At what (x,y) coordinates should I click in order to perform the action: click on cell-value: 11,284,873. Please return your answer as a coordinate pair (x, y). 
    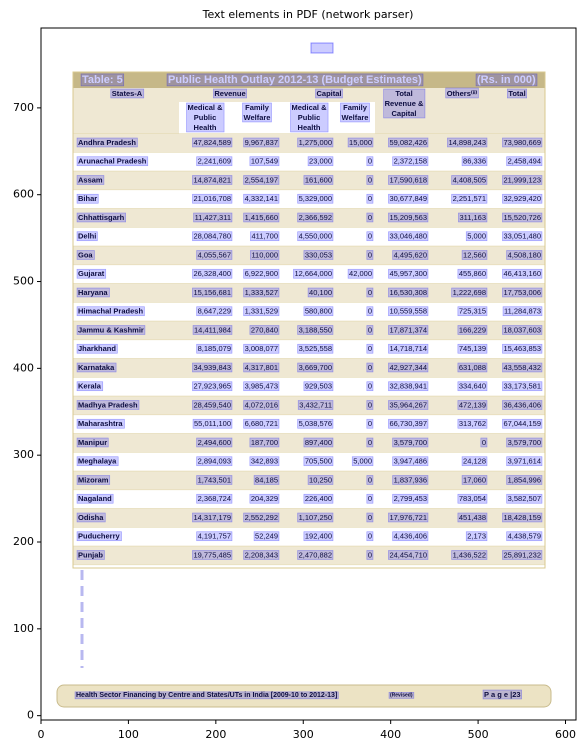
    Looking at the image, I should click on (522, 311).